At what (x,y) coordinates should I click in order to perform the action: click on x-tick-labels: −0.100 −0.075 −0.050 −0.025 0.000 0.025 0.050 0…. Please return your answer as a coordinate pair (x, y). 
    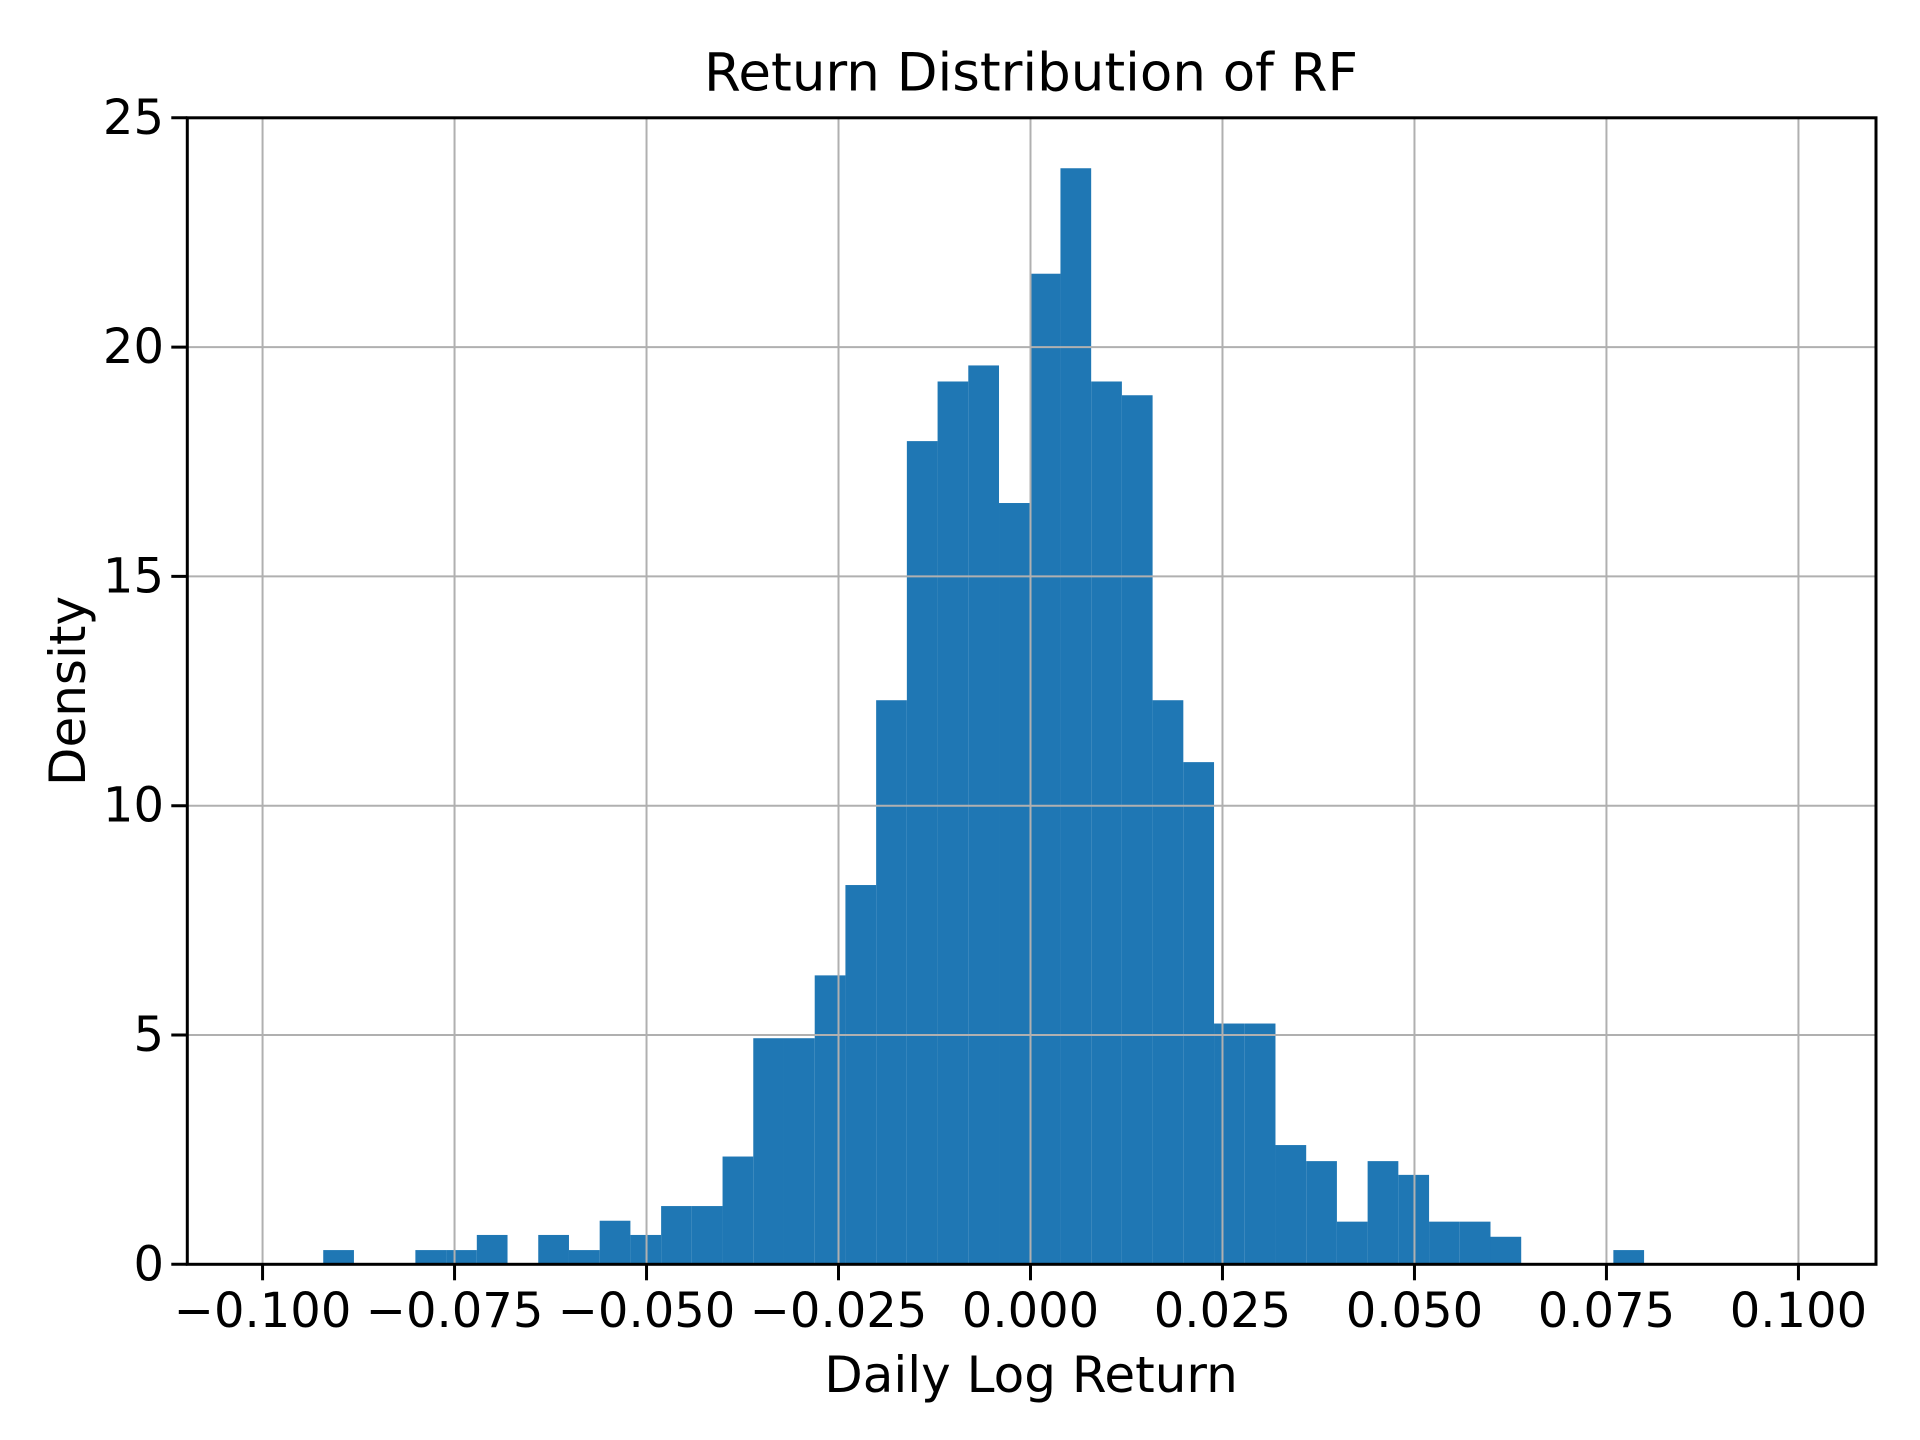
    Looking at the image, I should click on (1020, 1311).